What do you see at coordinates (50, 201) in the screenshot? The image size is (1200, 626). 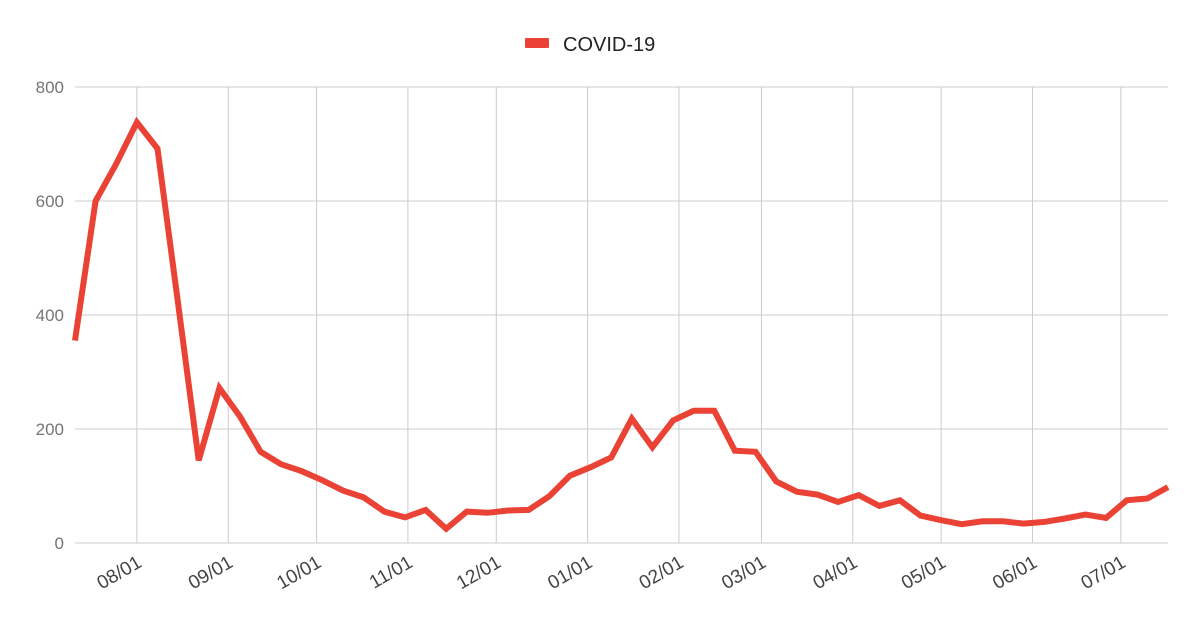 I see `y-tick-label: 600` at bounding box center [50, 201].